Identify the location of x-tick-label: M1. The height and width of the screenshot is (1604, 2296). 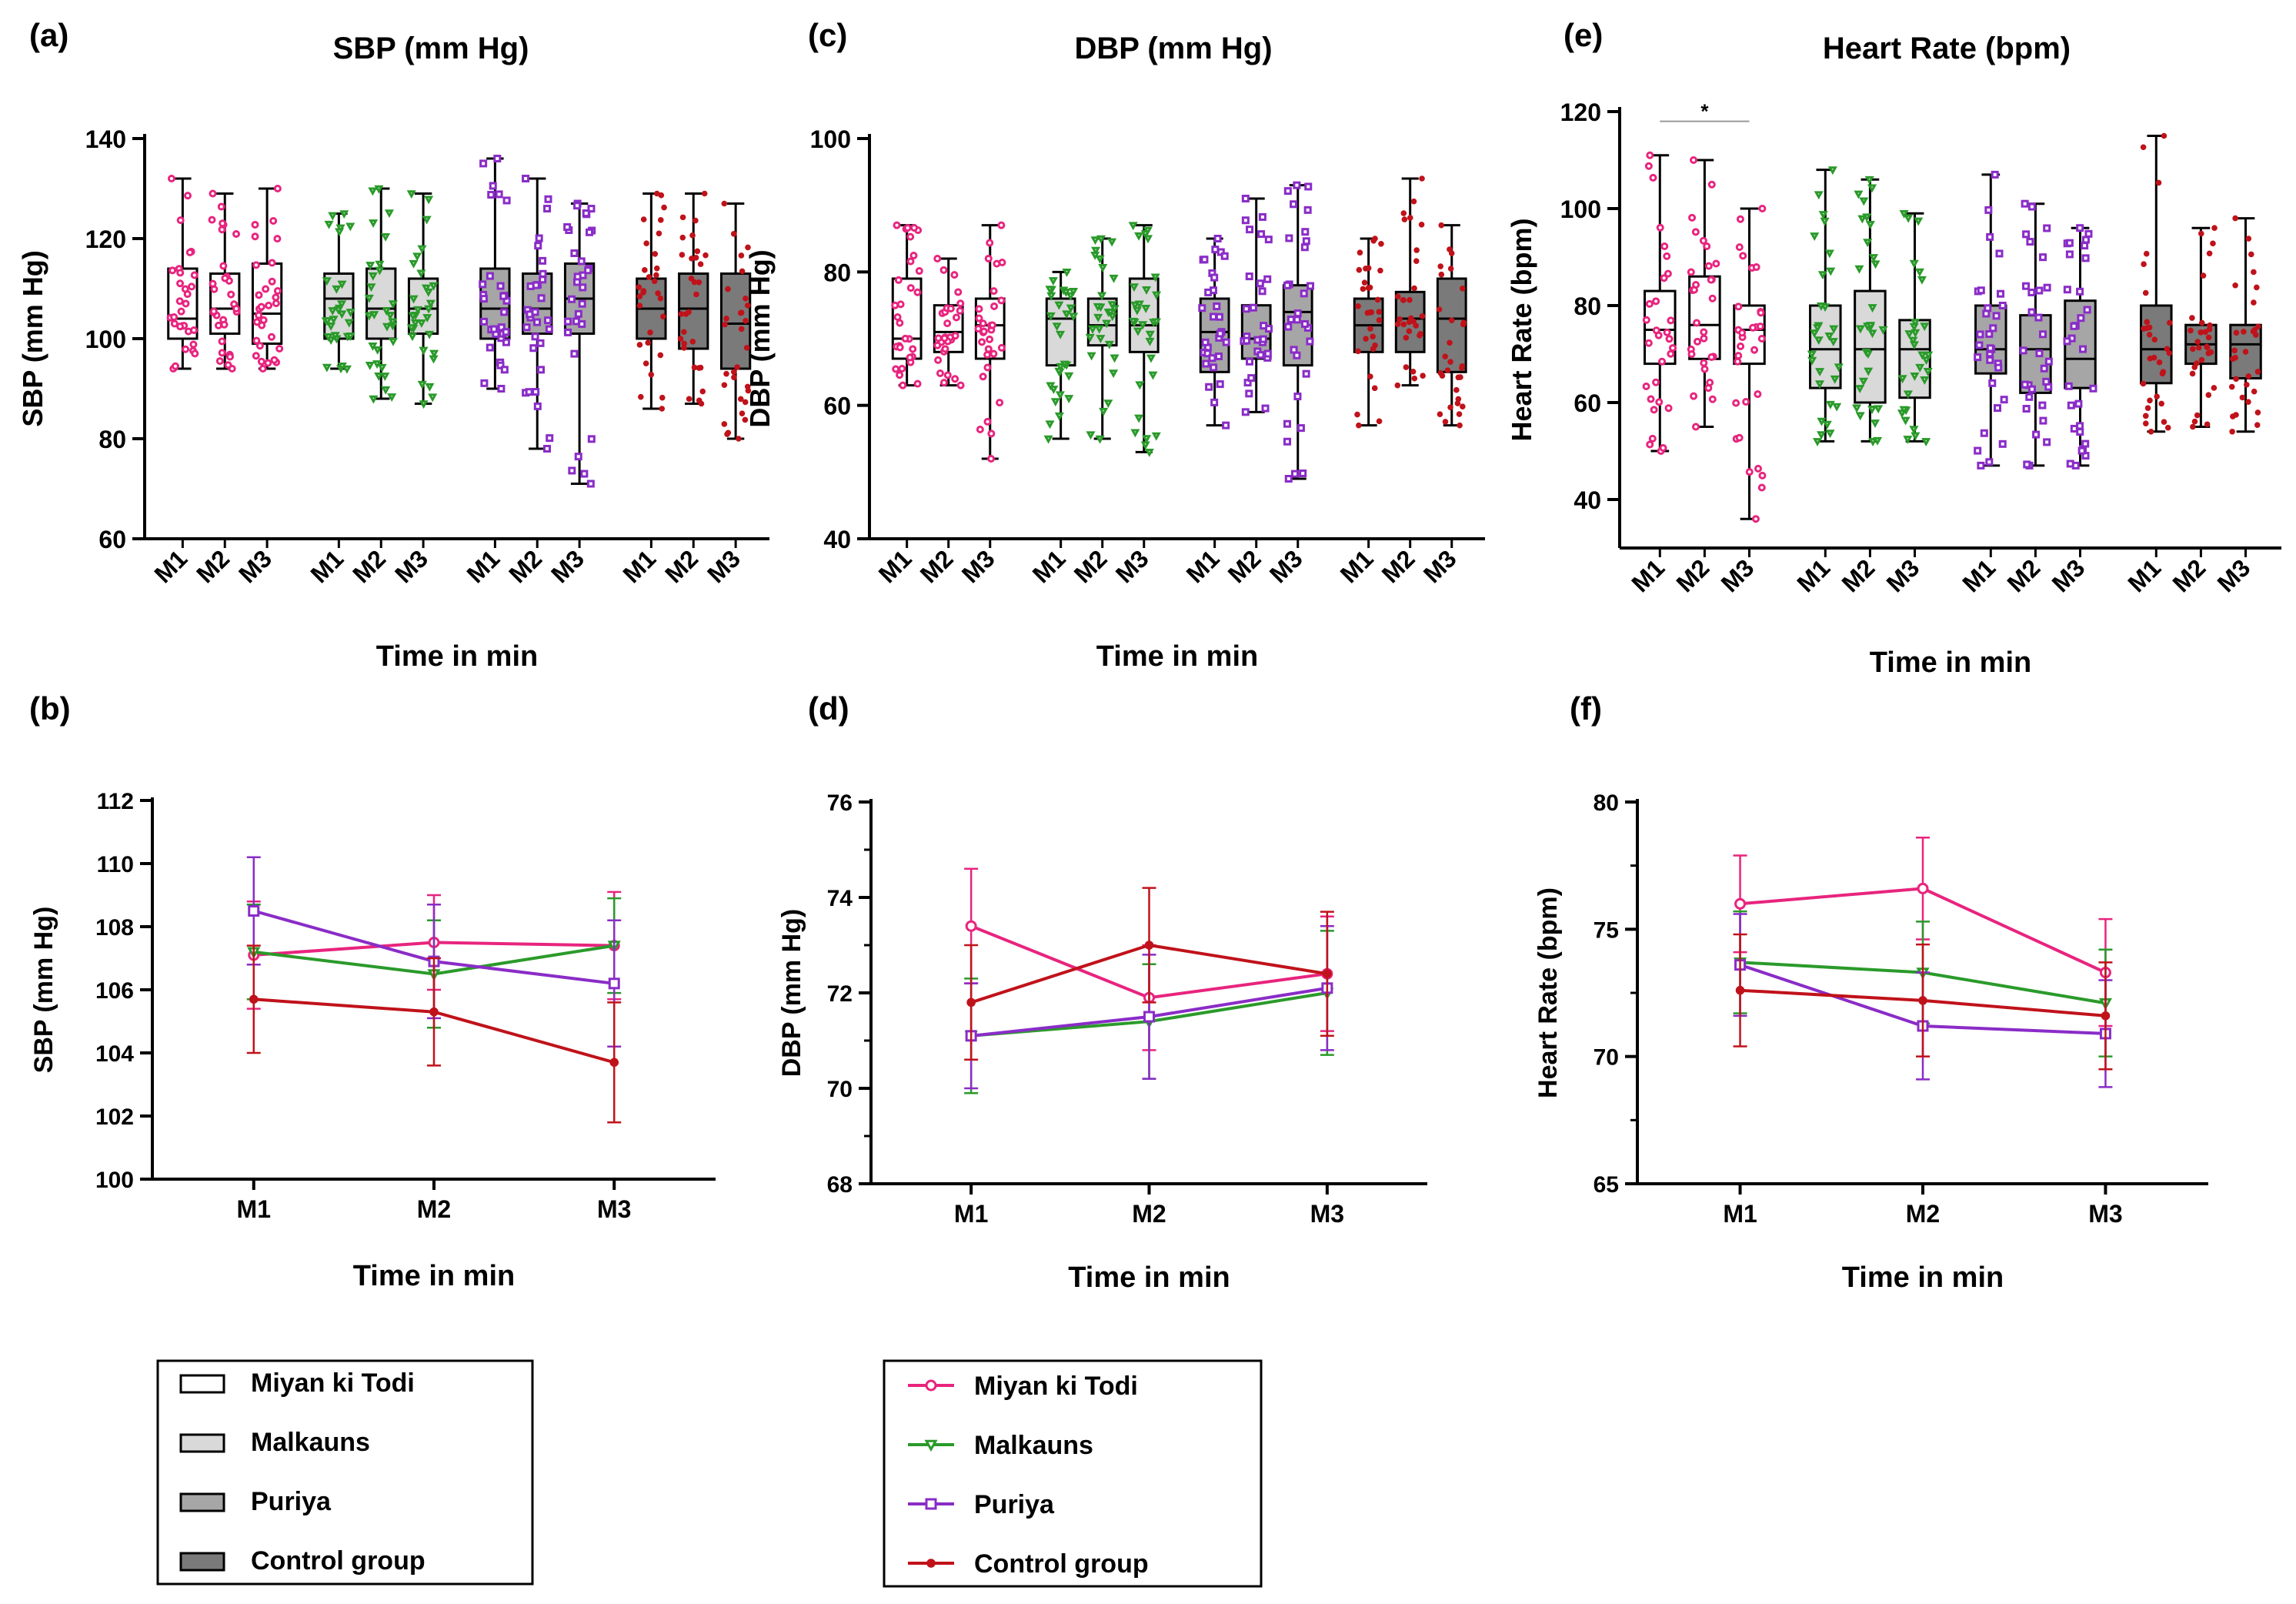
(639, 566).